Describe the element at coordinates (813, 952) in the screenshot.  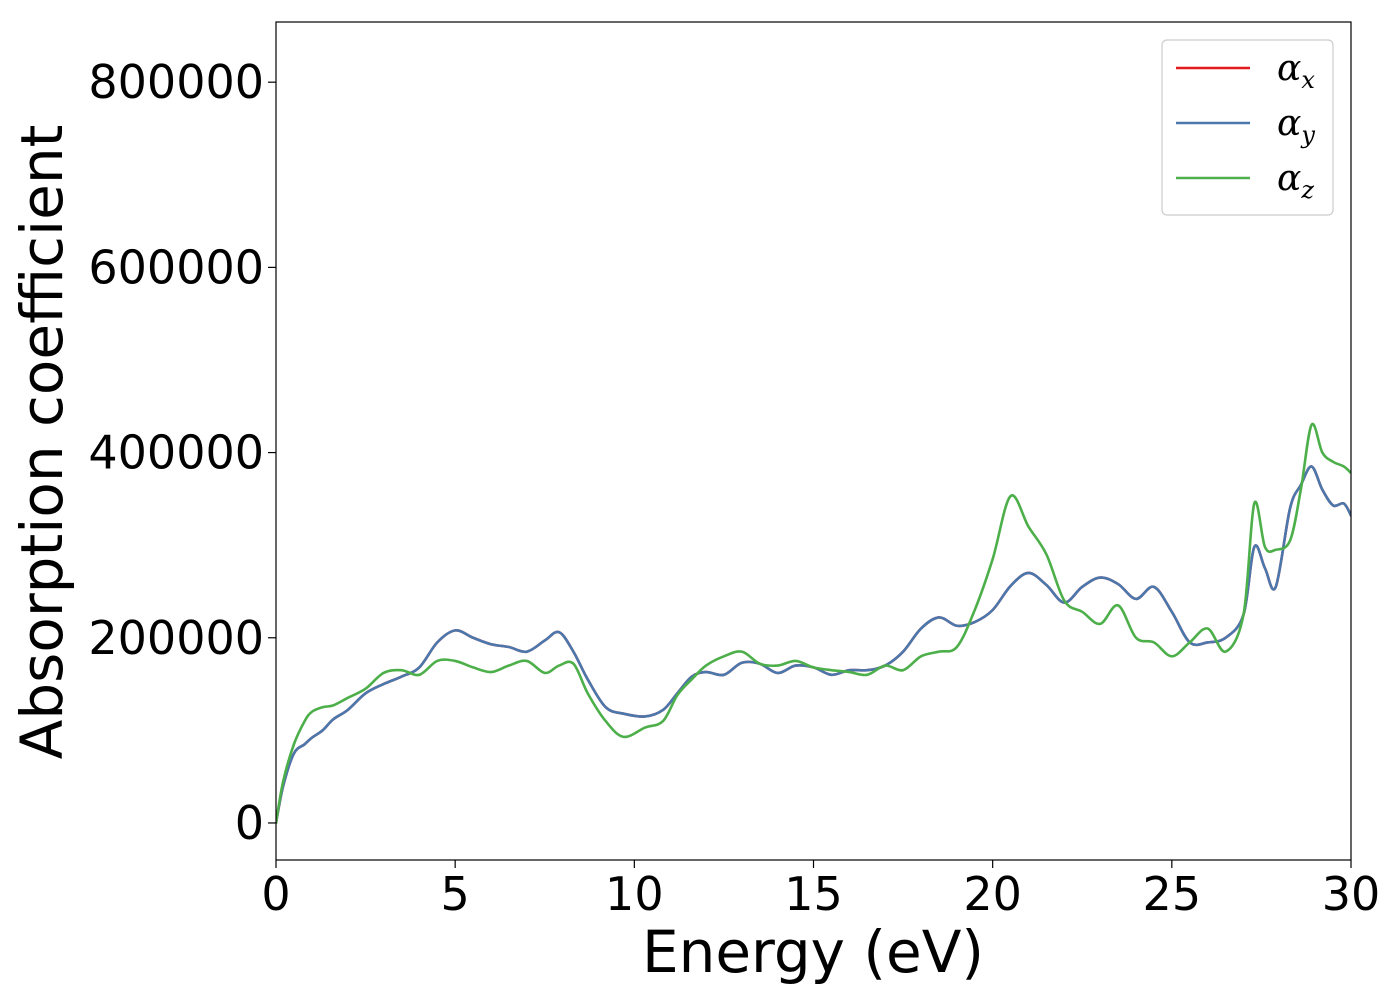
I see `x-axis-title: Energy (eV)` at that location.